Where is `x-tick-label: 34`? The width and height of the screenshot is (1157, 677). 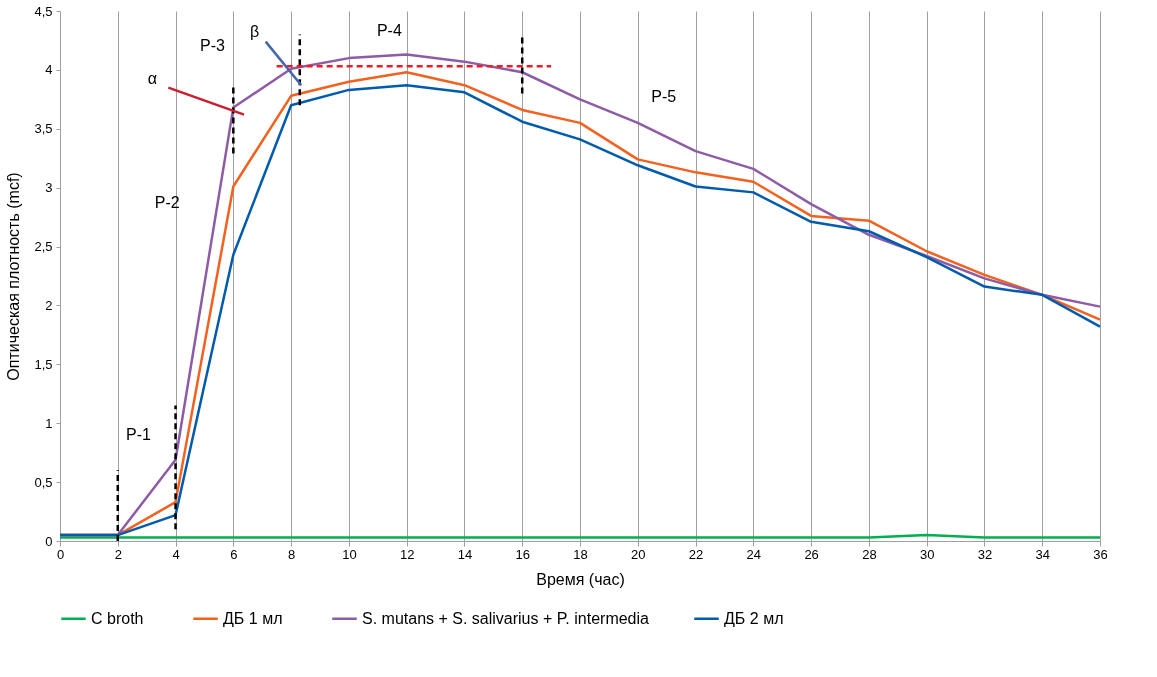
x-tick-label: 34 is located at coordinates (1042, 554).